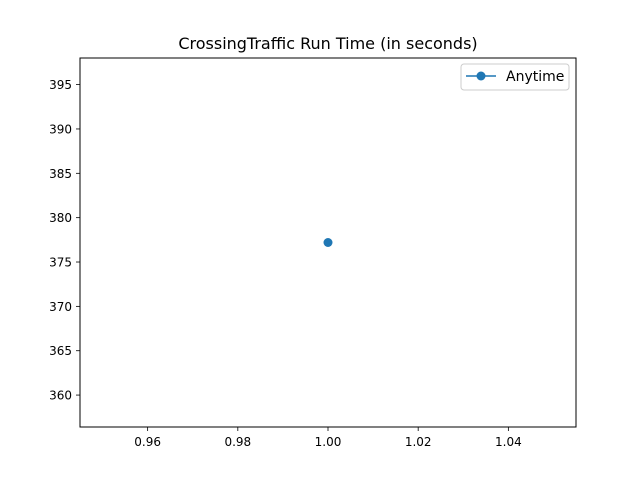  I want to click on y-tick-label: 365, so click(60, 351).